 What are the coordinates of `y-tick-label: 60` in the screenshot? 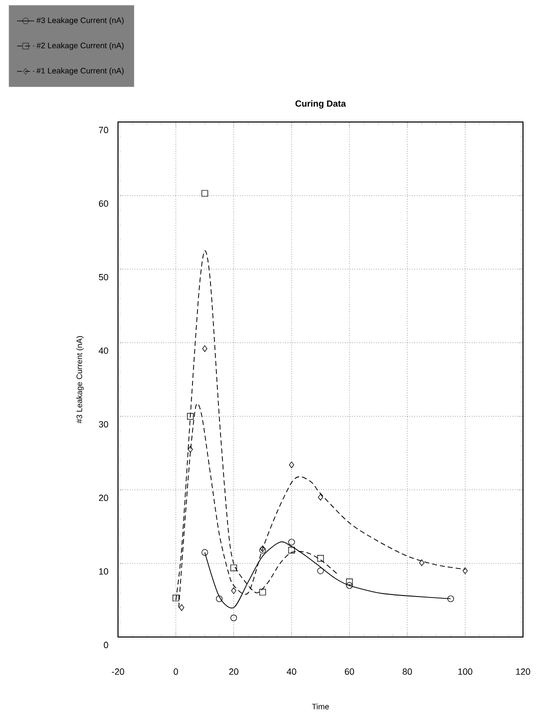 It's located at (103, 203).